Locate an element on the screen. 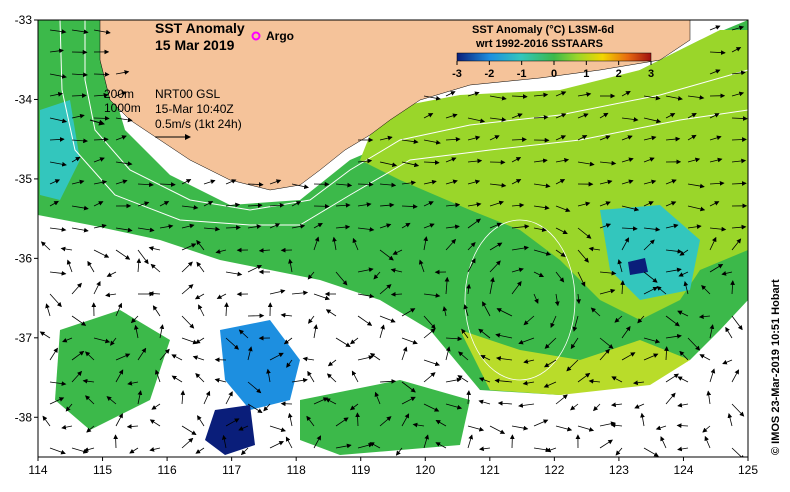  product-label: NRT00 GSL is located at coordinates (187, 94).